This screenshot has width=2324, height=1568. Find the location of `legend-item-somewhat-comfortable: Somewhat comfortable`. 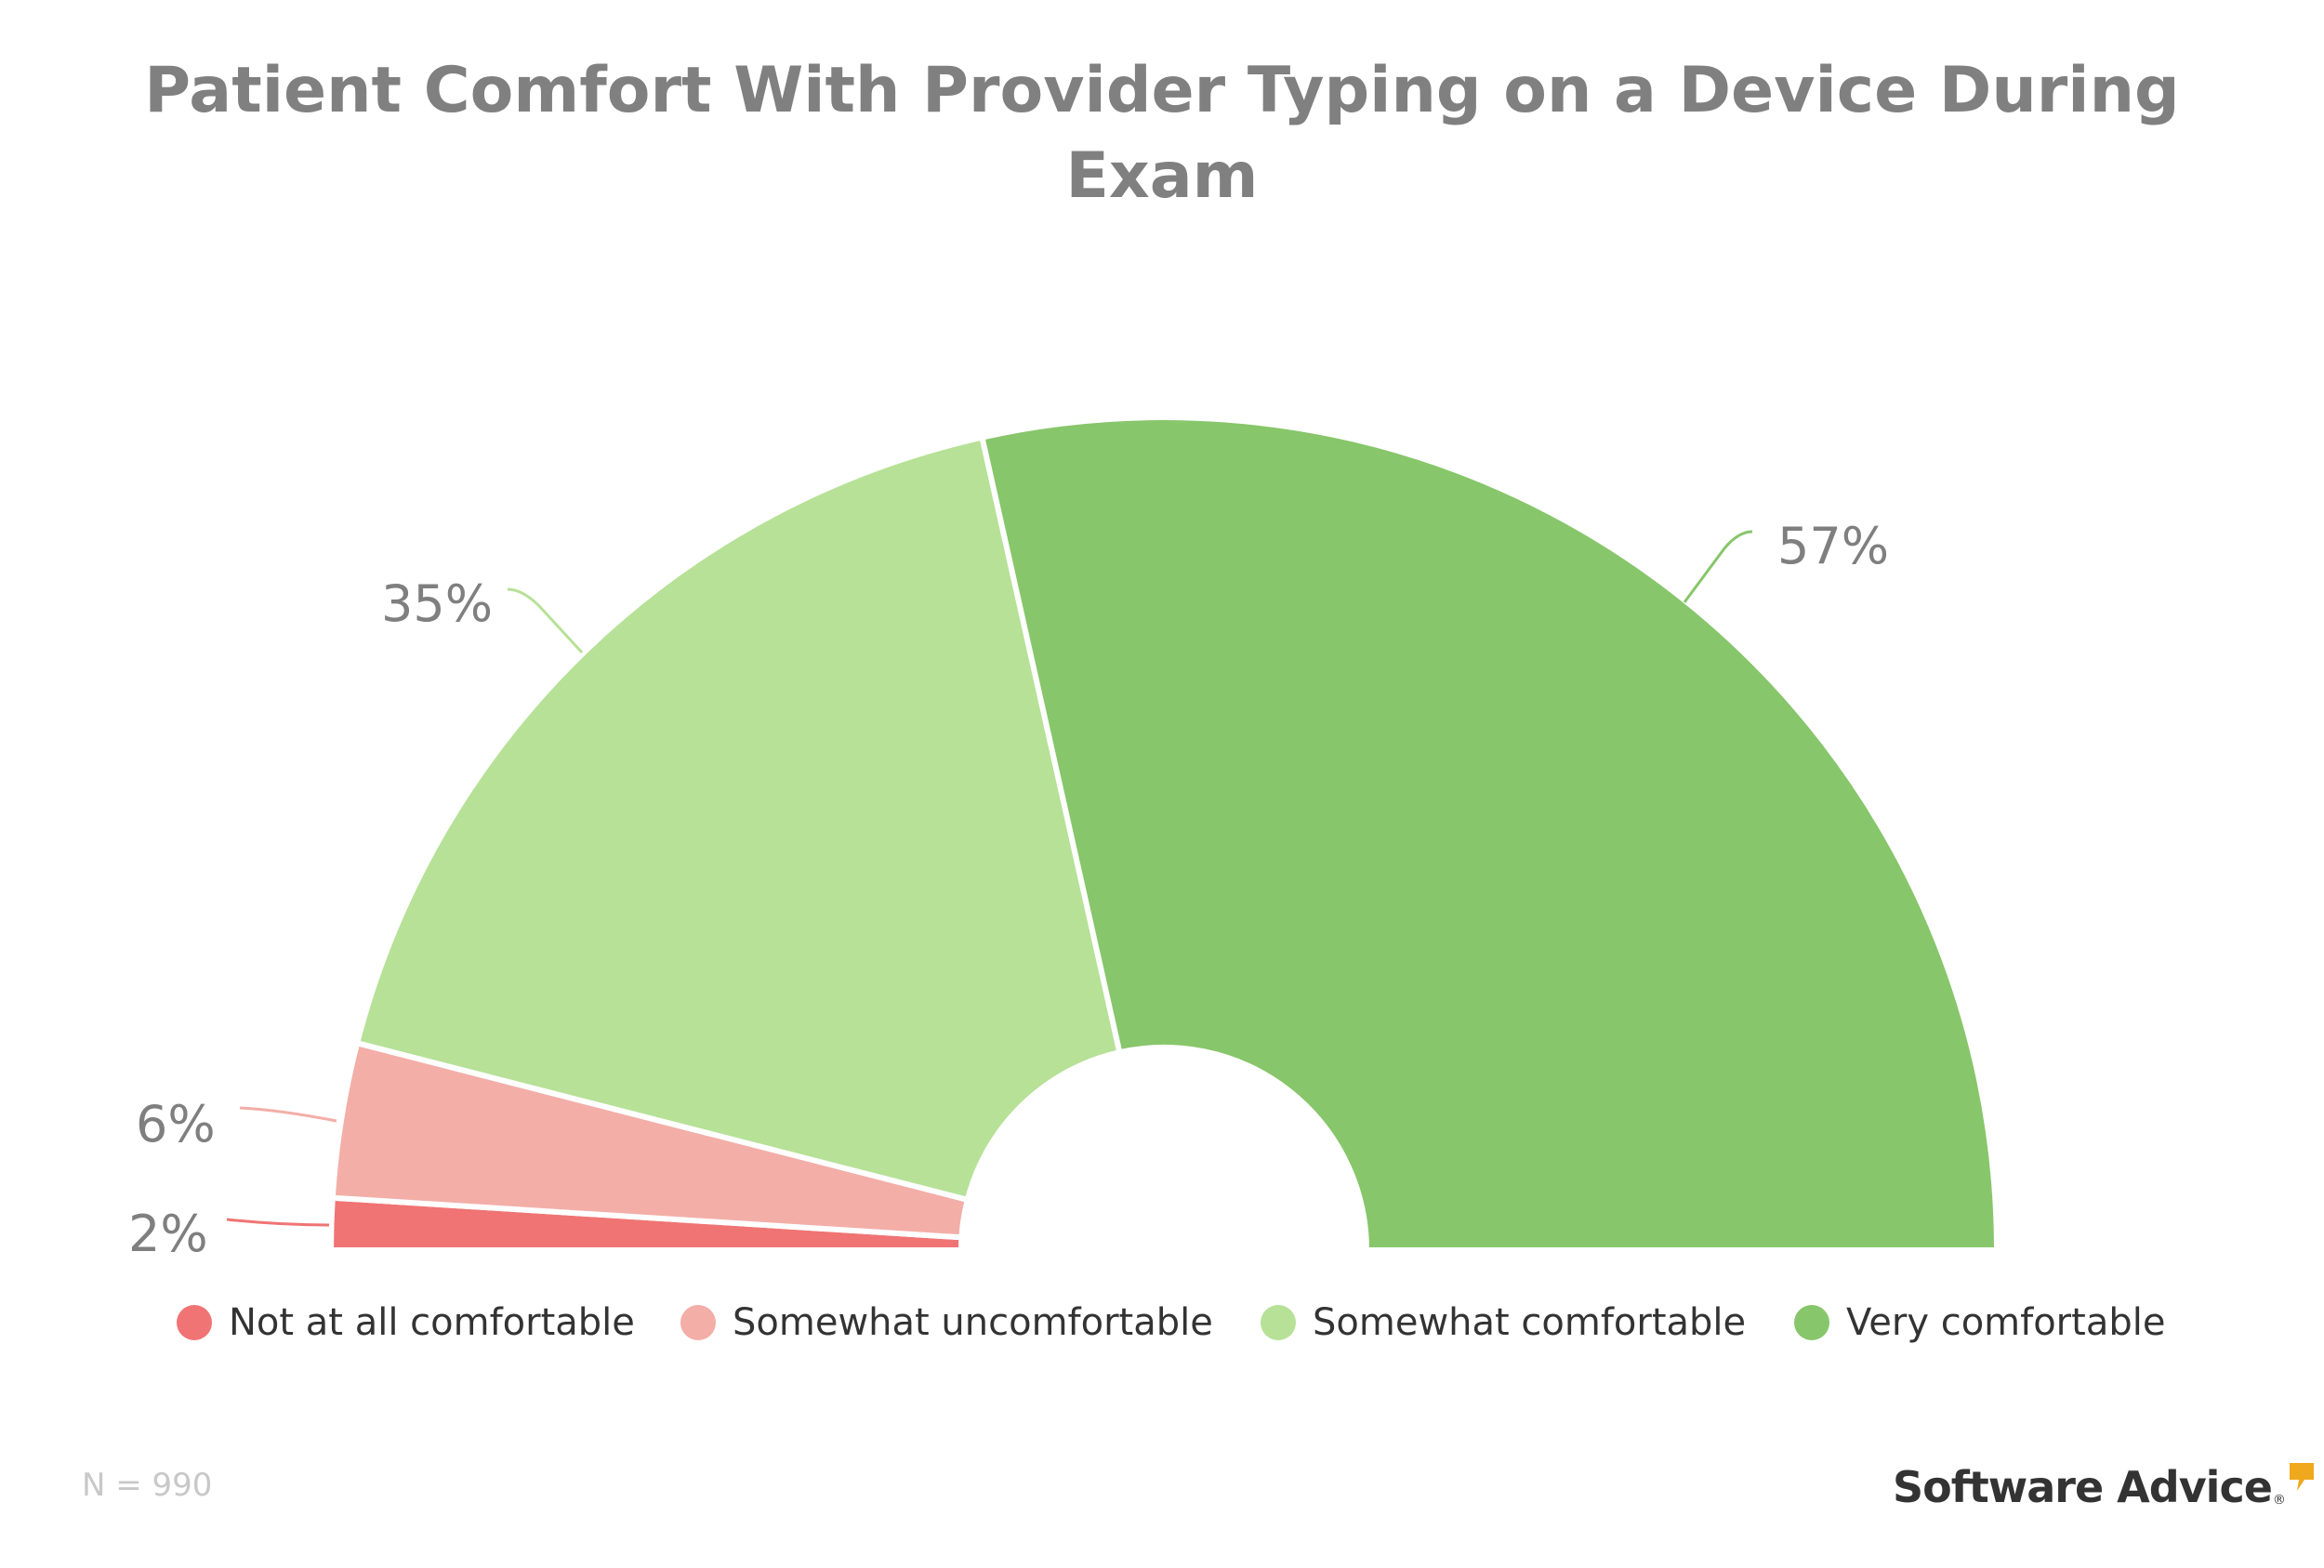

legend-item-somewhat-comfortable: Somewhat comfortable is located at coordinates (1503, 1323).